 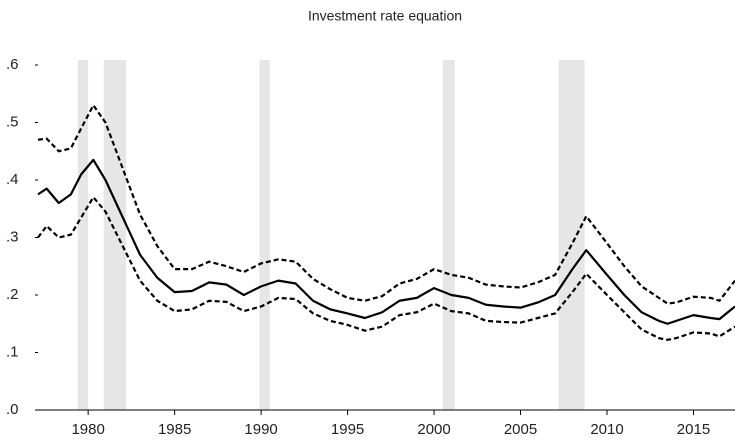 What do you see at coordinates (12, 236) in the screenshot?
I see `y-tick-label: .3` at bounding box center [12, 236].